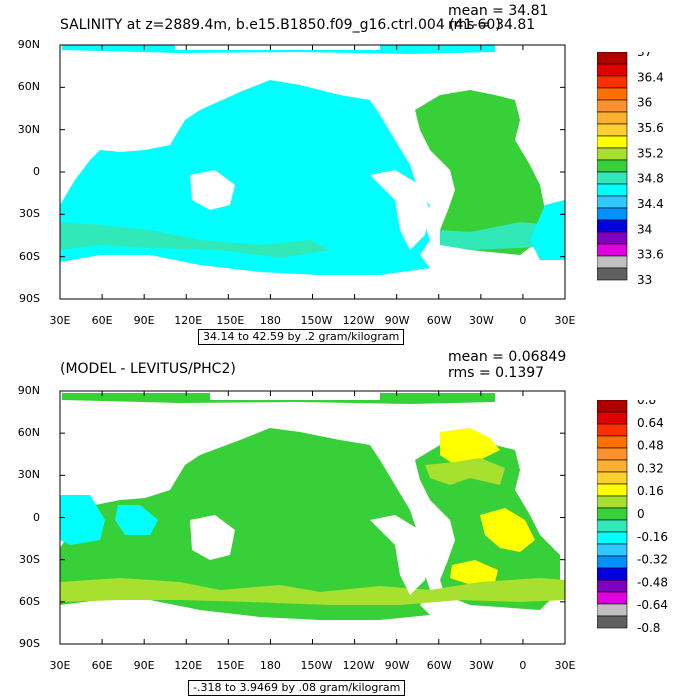  Describe the element at coordinates (312, 591) in the screenshot. I see `bottom-southern-lime-band` at that location.